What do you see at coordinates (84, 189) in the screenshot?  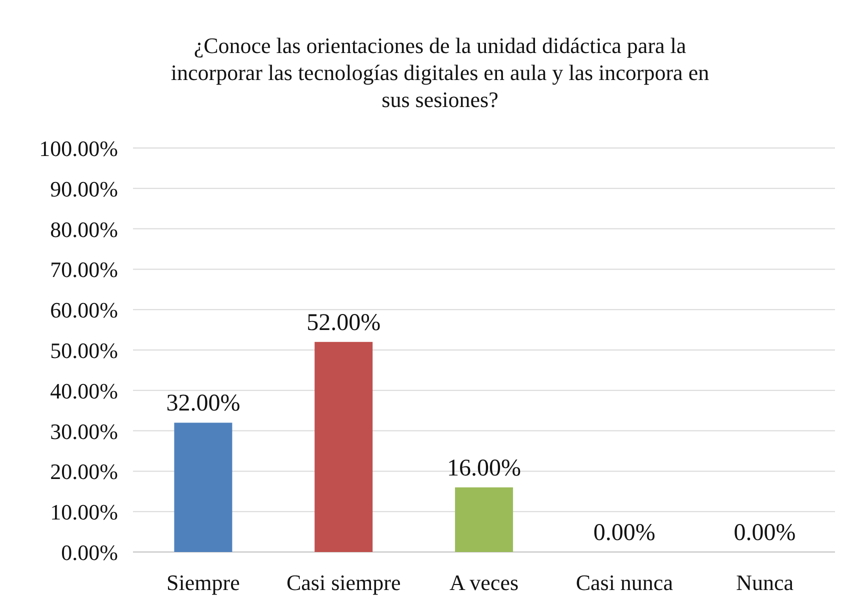 I see `y-tick-label: 90.00%` at bounding box center [84, 189].